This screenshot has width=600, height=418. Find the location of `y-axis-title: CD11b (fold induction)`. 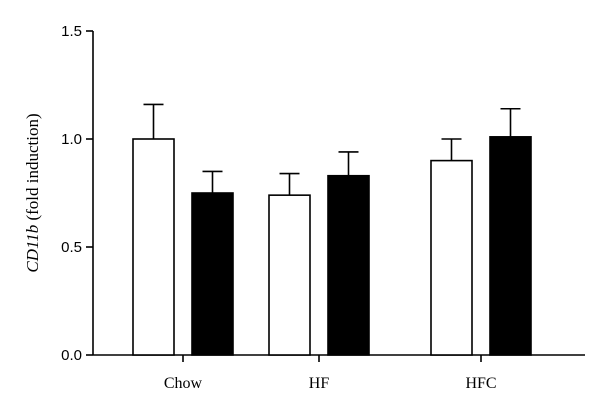

y-axis-title: CD11b (fold induction) is located at coordinates (32, 192).